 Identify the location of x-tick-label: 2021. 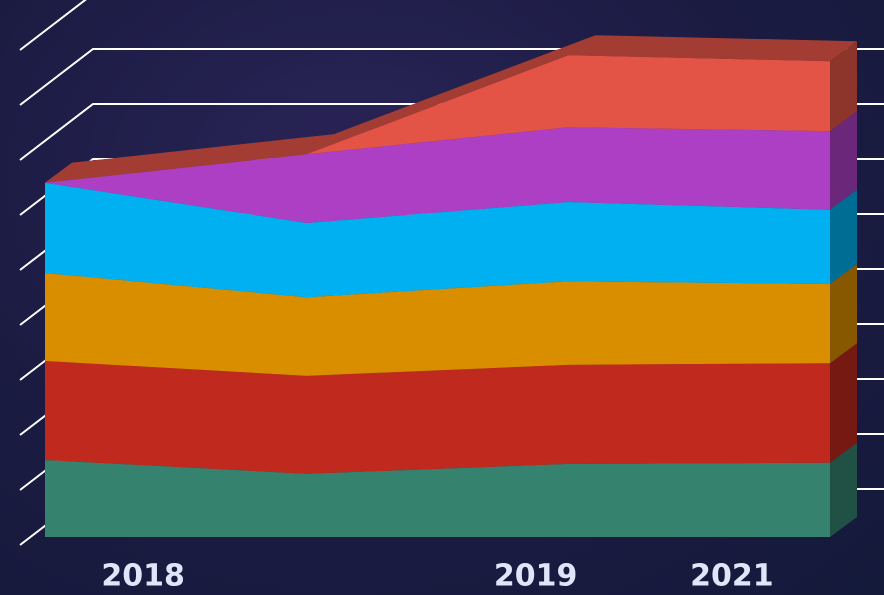
(732, 576).